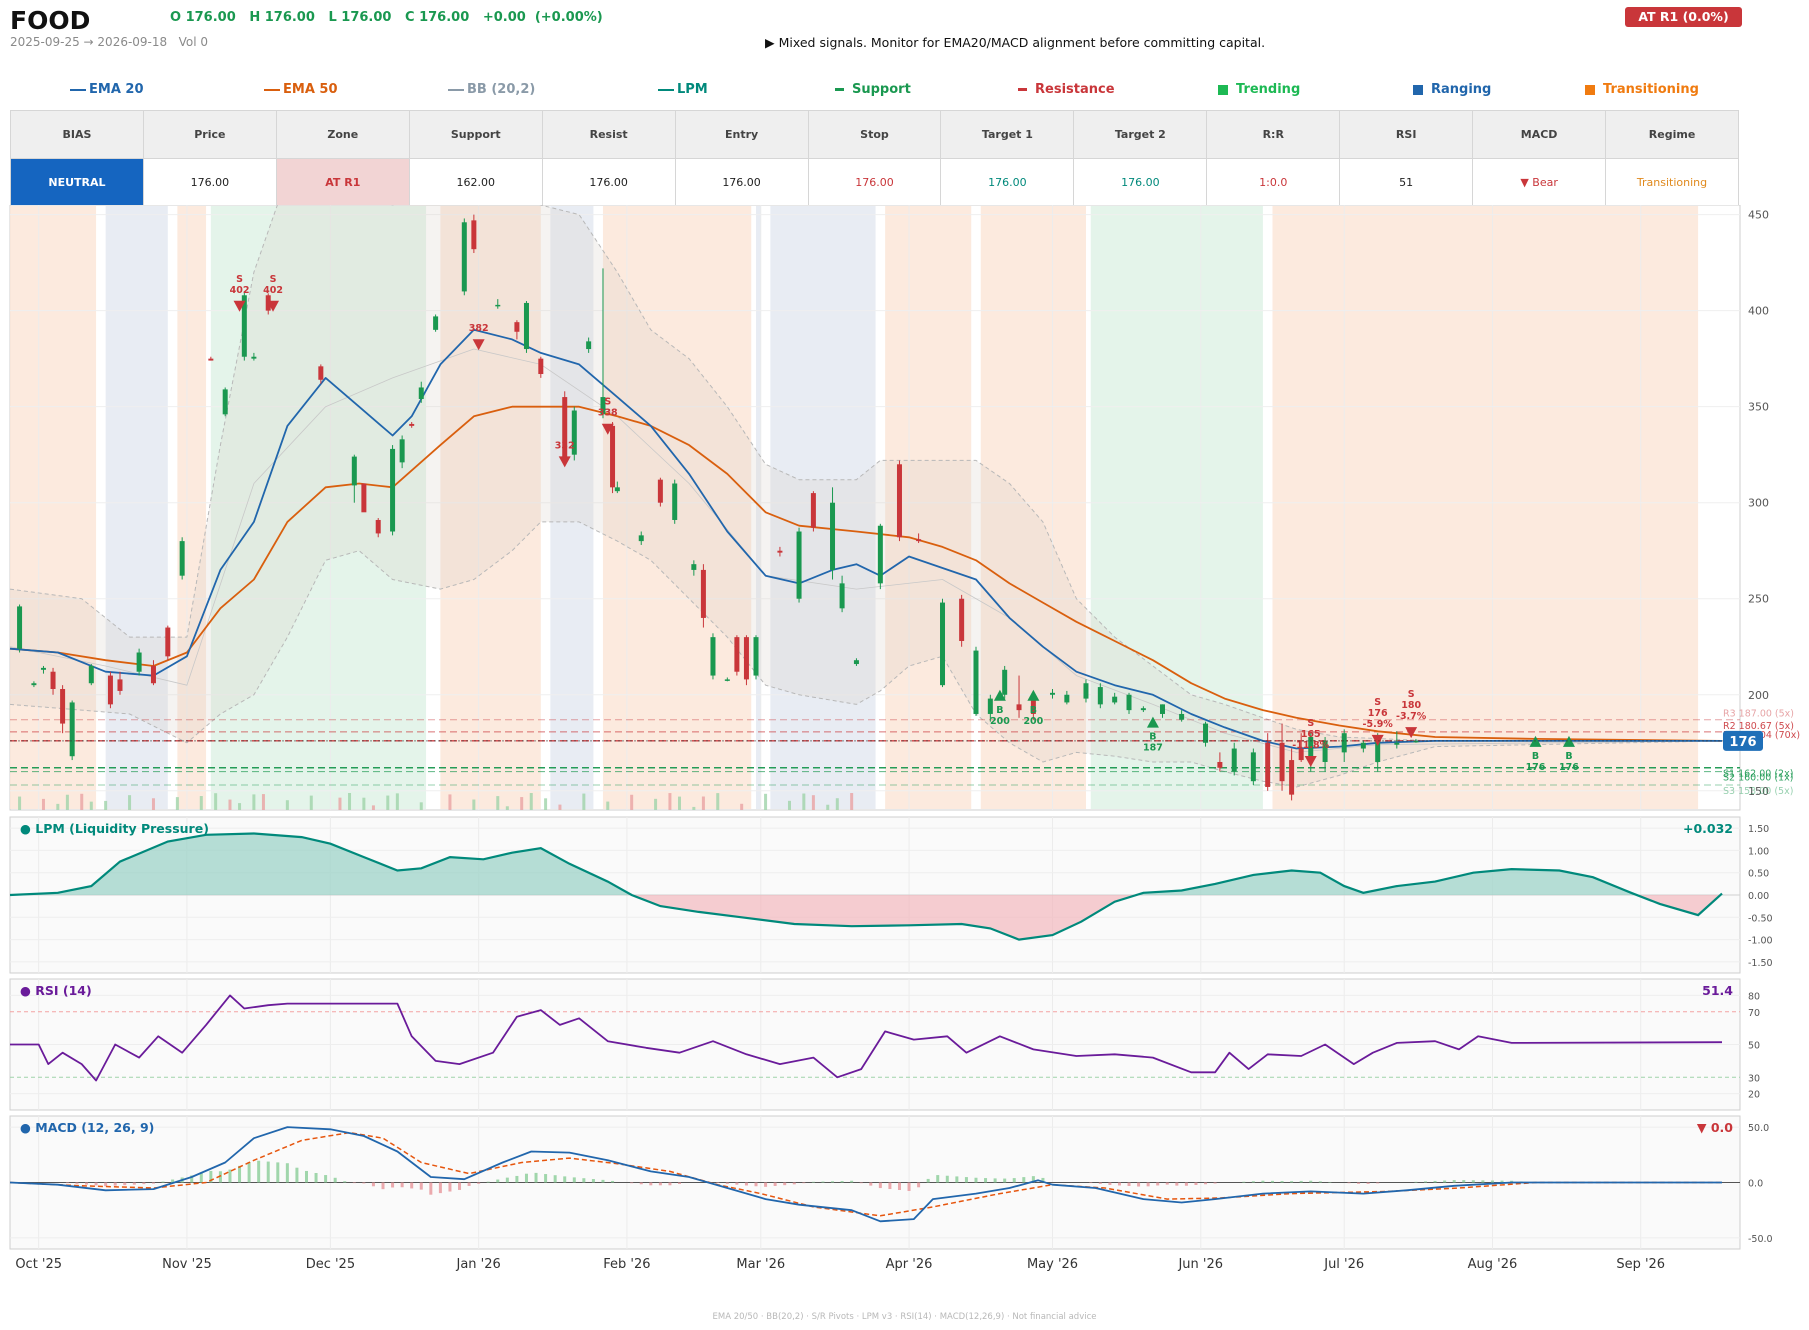  I want to click on x-tick-label: Feb '26, so click(626, 1264).